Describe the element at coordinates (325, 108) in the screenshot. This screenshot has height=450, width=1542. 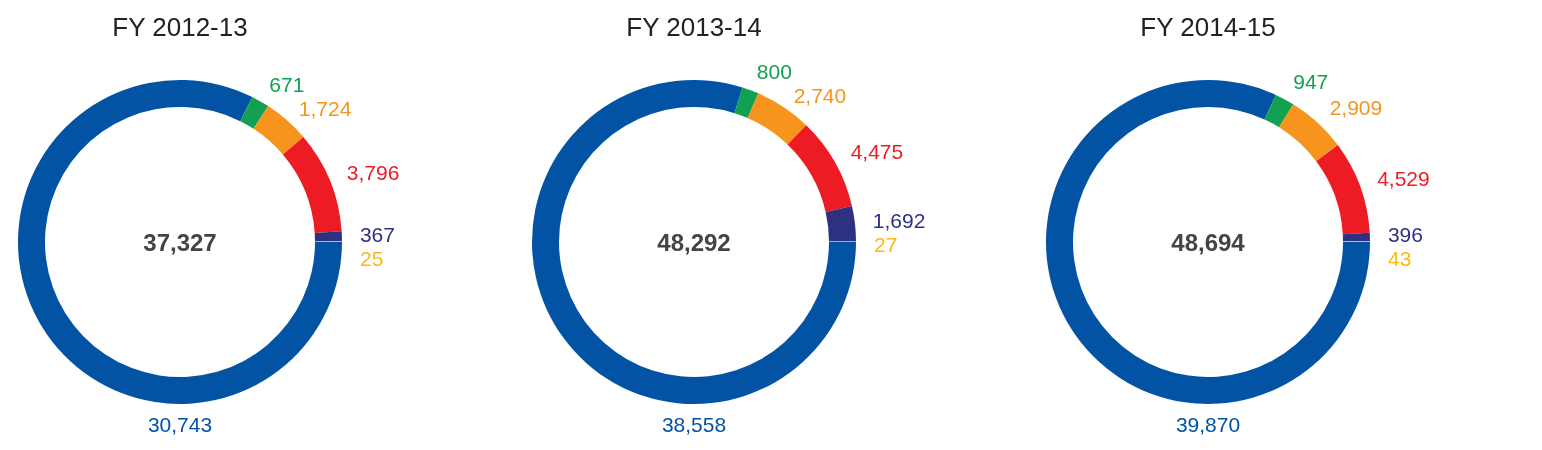
I see `data-label: 1,724` at that location.